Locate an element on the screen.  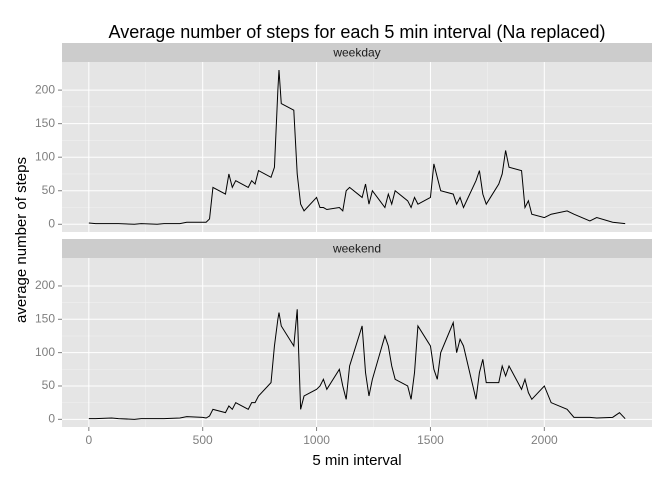
strip-label: weekday is located at coordinates (356, 53).